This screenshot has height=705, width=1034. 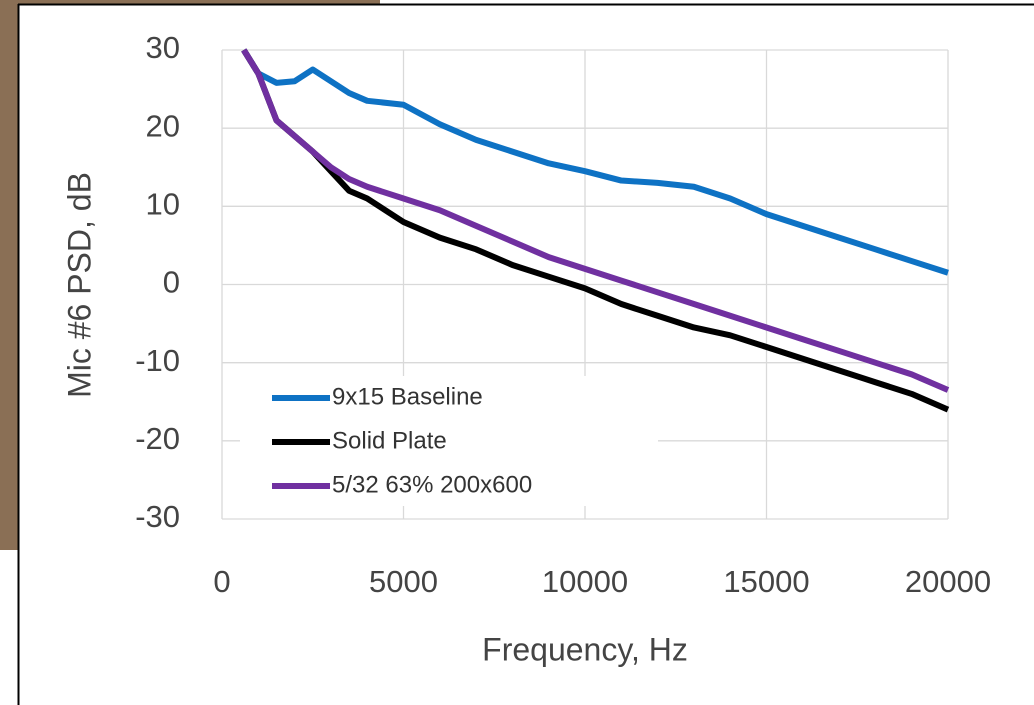 What do you see at coordinates (407, 396) in the screenshot?
I see `legend-label: 9x15 Baseline` at bounding box center [407, 396].